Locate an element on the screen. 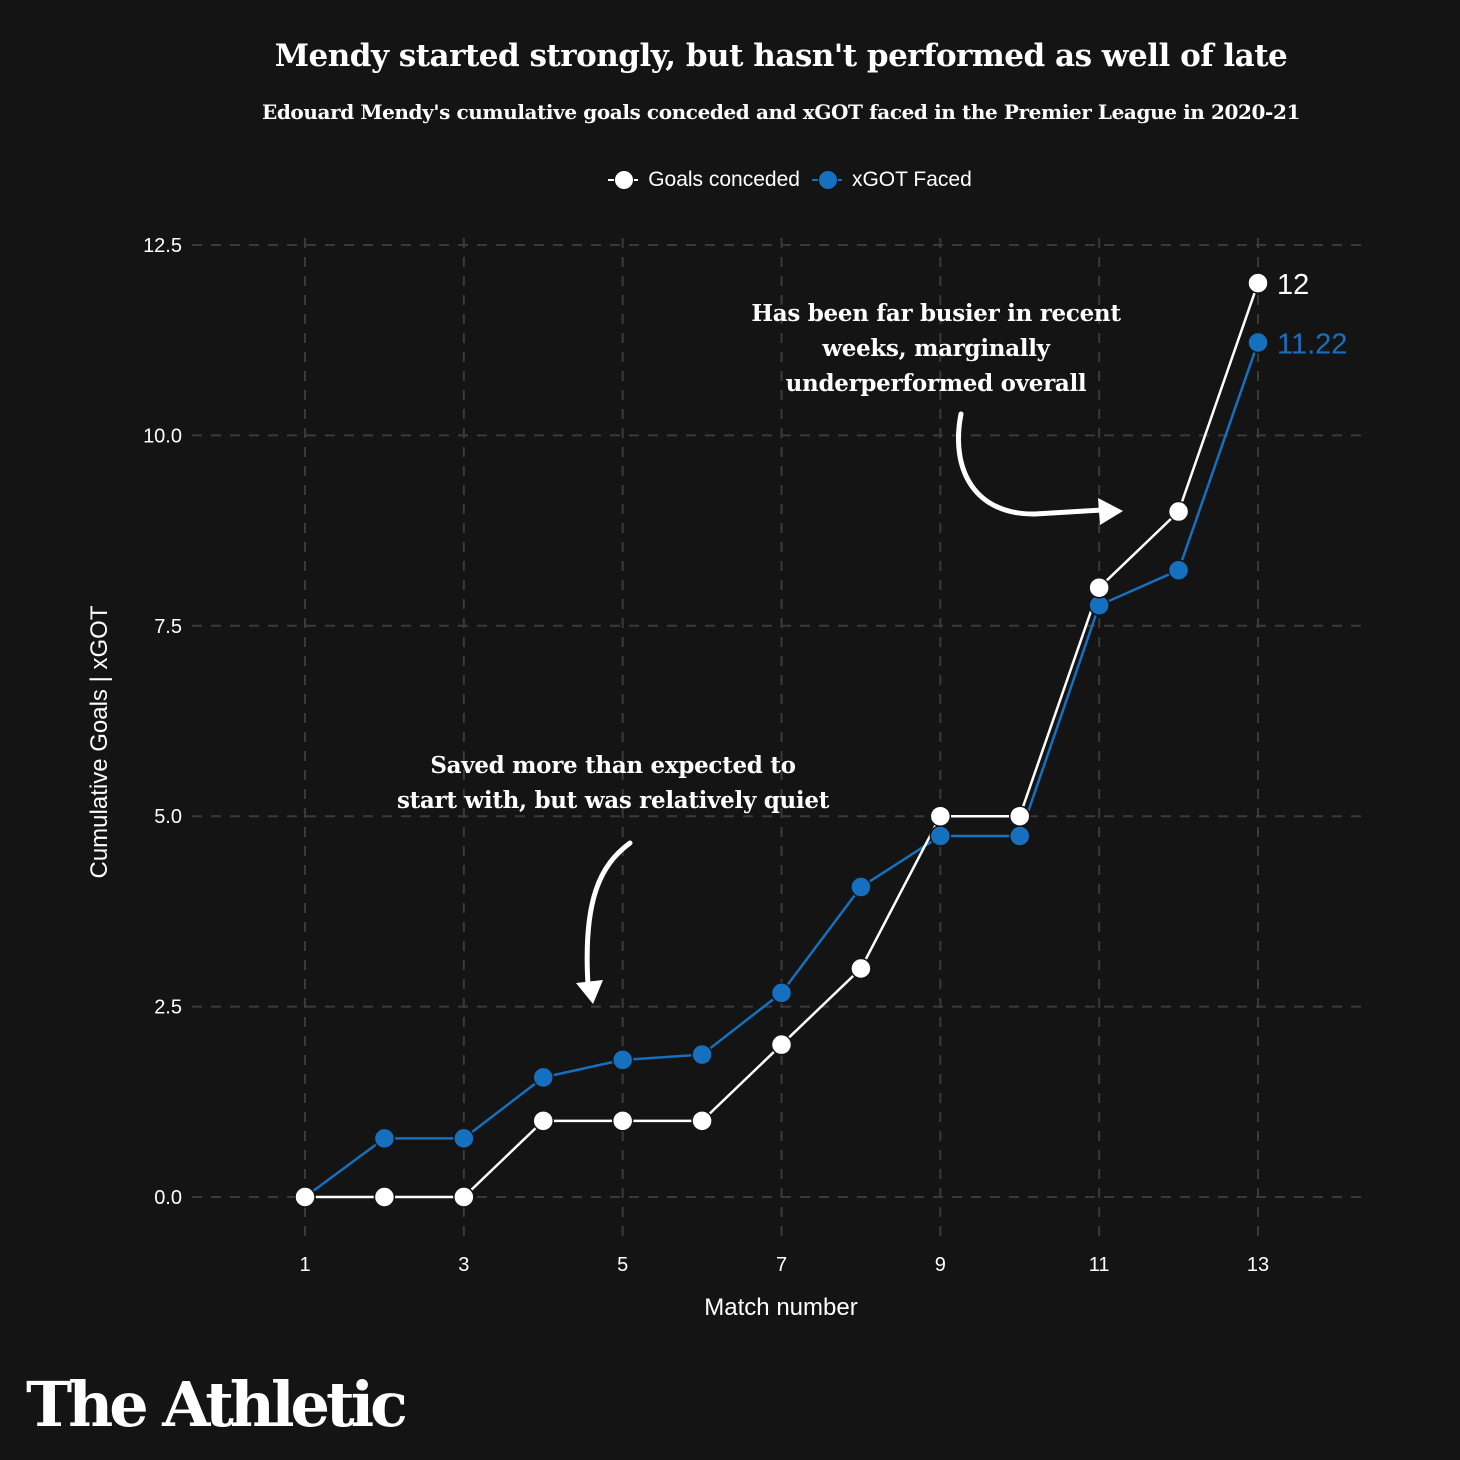 Image resolution: width=1460 pixels, height=1460 pixels. annotation-line: weeks, marginally is located at coordinates (936, 348).